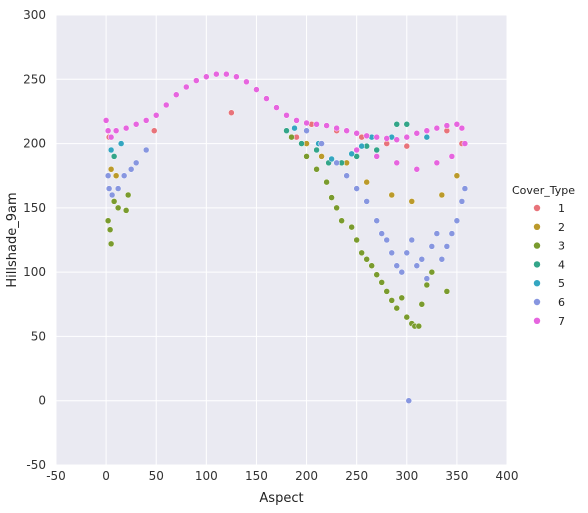  I want to click on legend-label: 1, so click(561, 208).